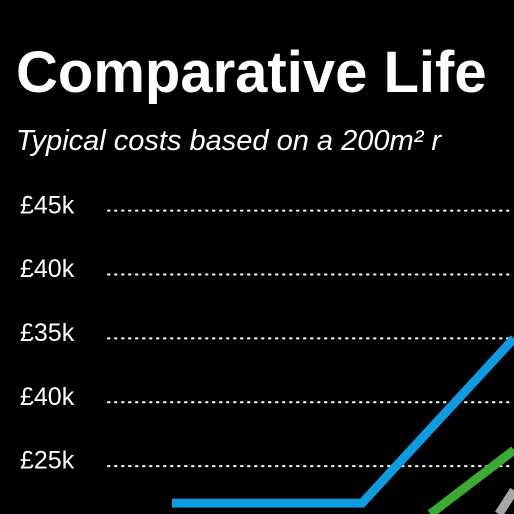  What do you see at coordinates (47, 333) in the screenshot?
I see `y-tick-label: £35k` at bounding box center [47, 333].